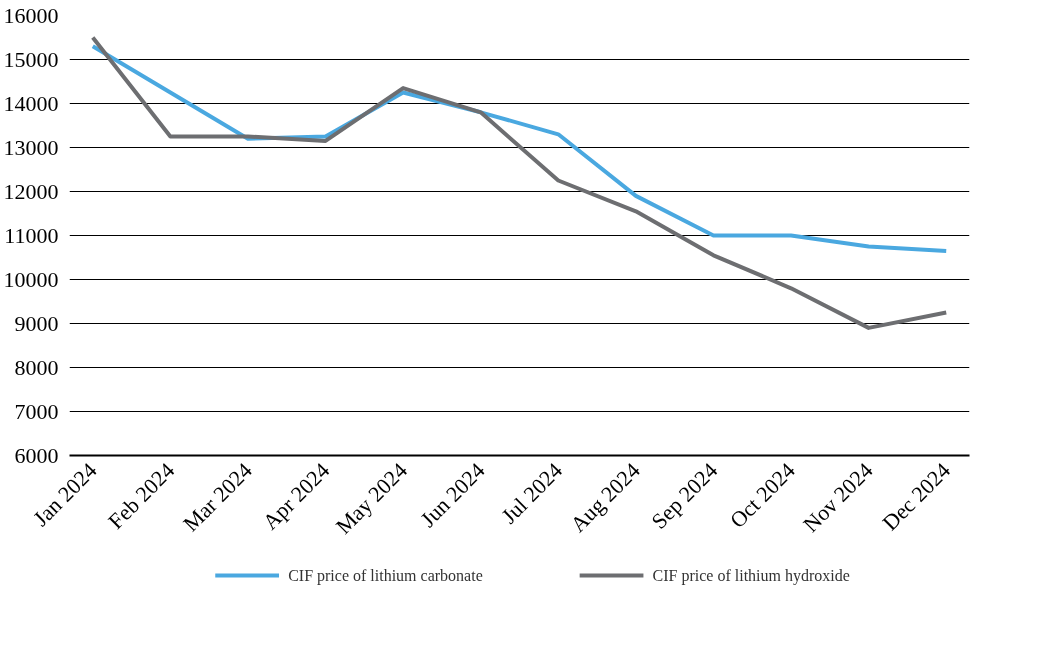 The width and height of the screenshot is (1041, 647). I want to click on y-tick-label: 13000, so click(31, 147).